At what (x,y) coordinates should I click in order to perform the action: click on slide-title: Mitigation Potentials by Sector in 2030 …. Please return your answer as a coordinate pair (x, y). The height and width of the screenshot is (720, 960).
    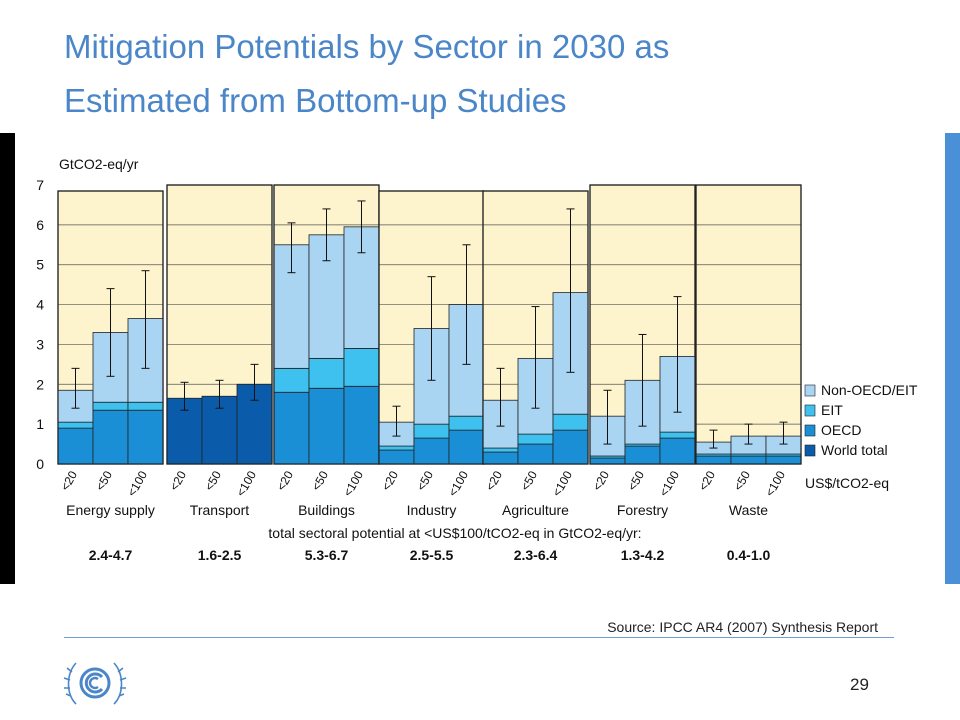
    Looking at the image, I should click on (494, 74).